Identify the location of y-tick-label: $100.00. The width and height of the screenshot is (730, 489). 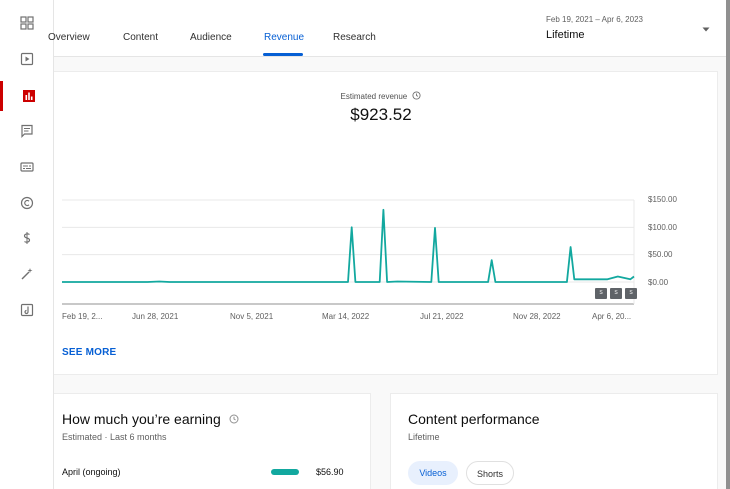
(662, 227).